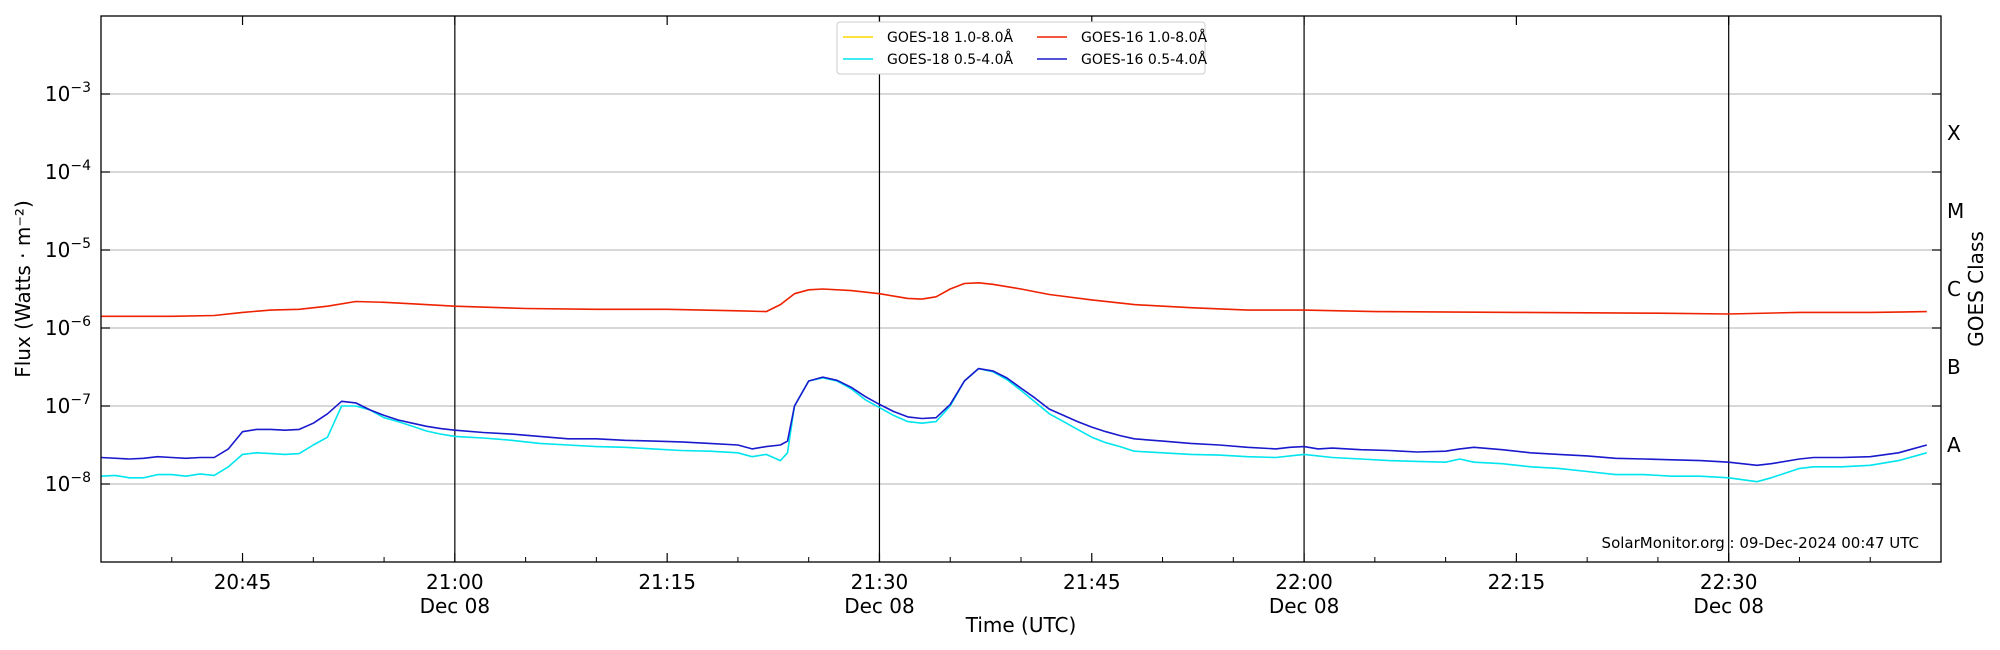 The image size is (2000, 650). What do you see at coordinates (243, 582) in the screenshot?
I see `x-tick-label: 20:45` at bounding box center [243, 582].